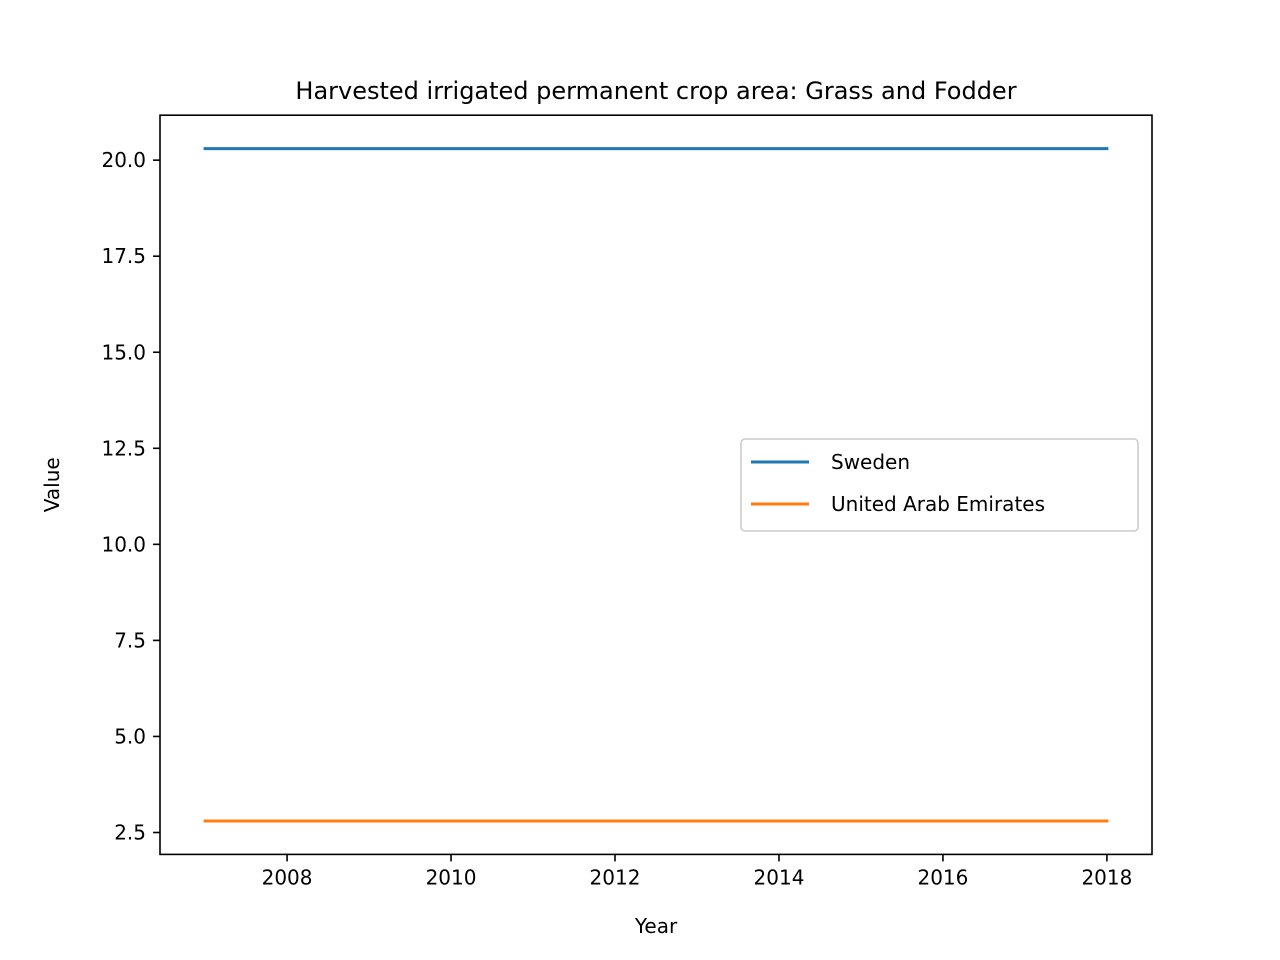 The image size is (1280, 960). What do you see at coordinates (656, 926) in the screenshot?
I see `x-axis-label: Year` at bounding box center [656, 926].